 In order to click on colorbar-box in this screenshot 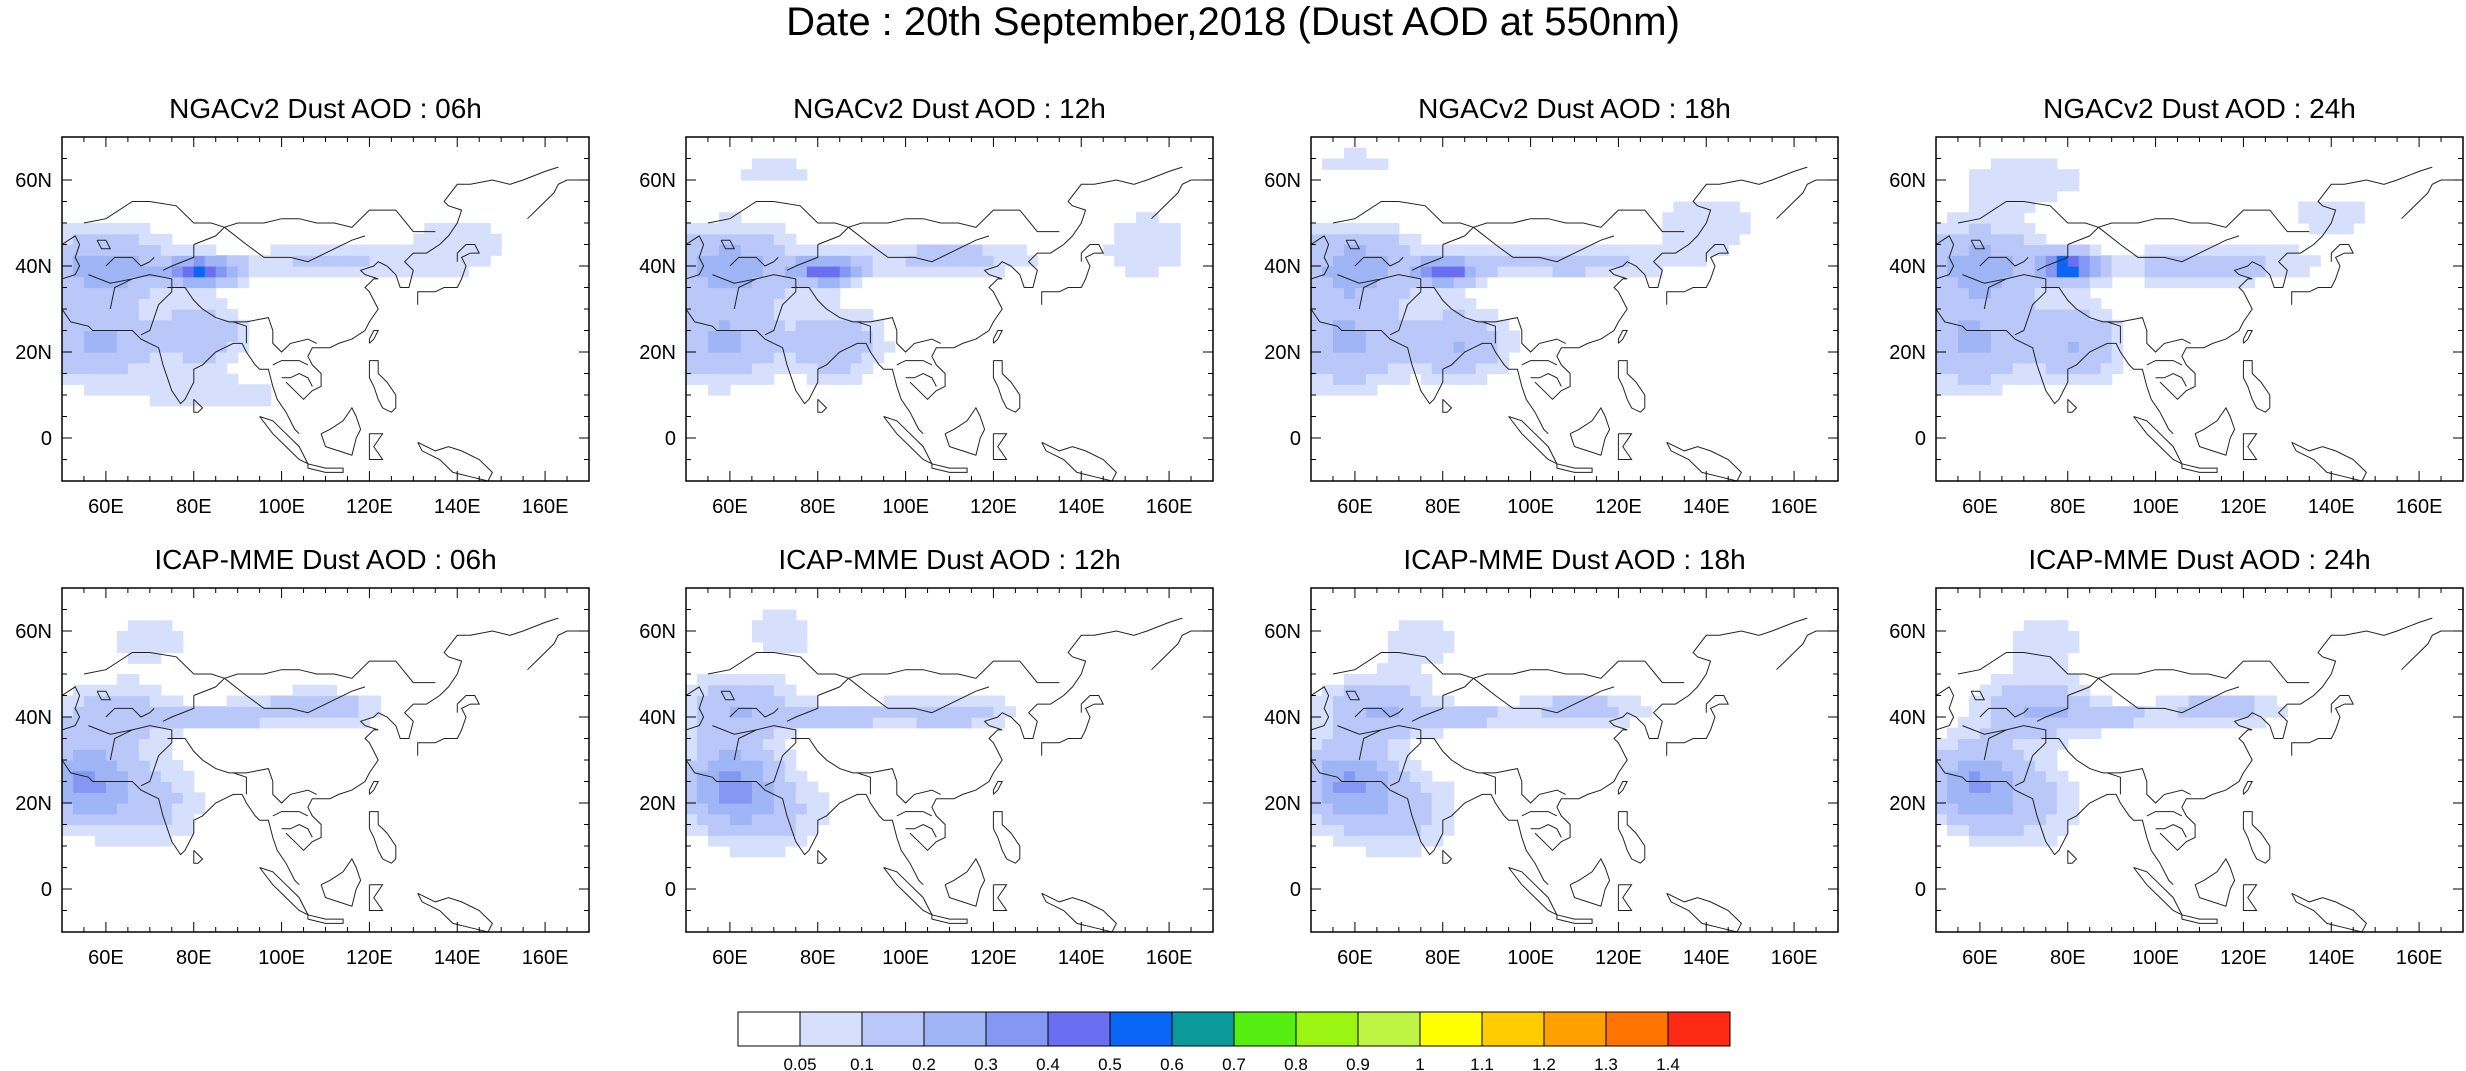, I will do `click(1079, 1029)`.